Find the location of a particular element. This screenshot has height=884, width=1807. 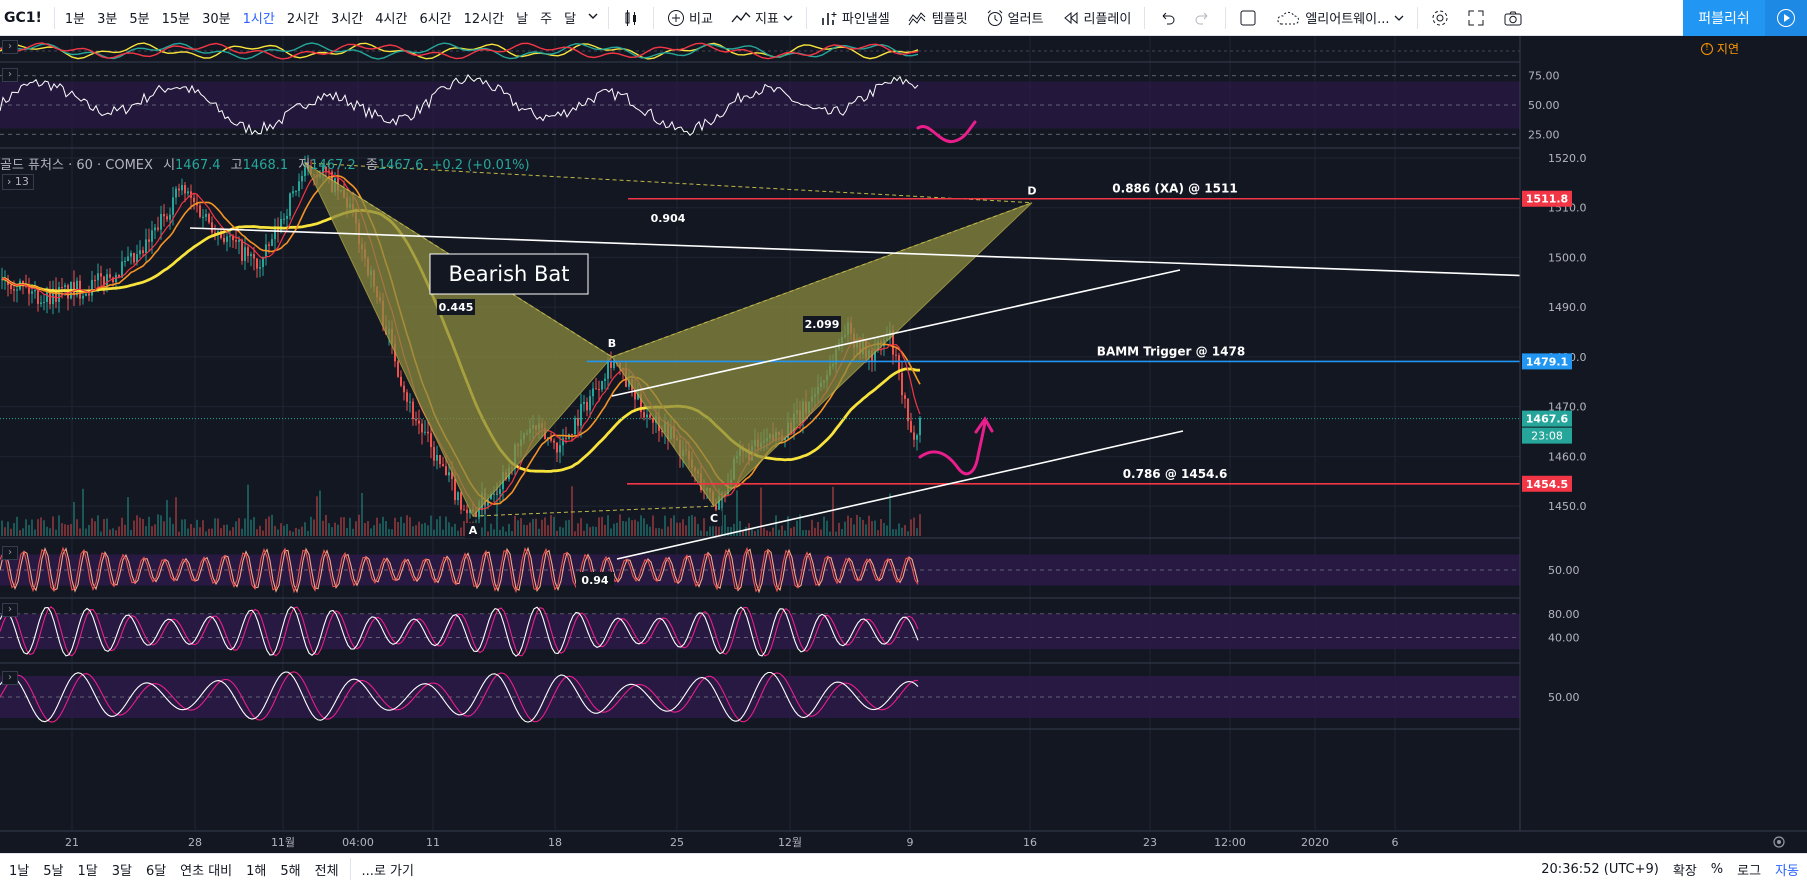

ratio-label-0: 0.445 is located at coordinates (456, 307).